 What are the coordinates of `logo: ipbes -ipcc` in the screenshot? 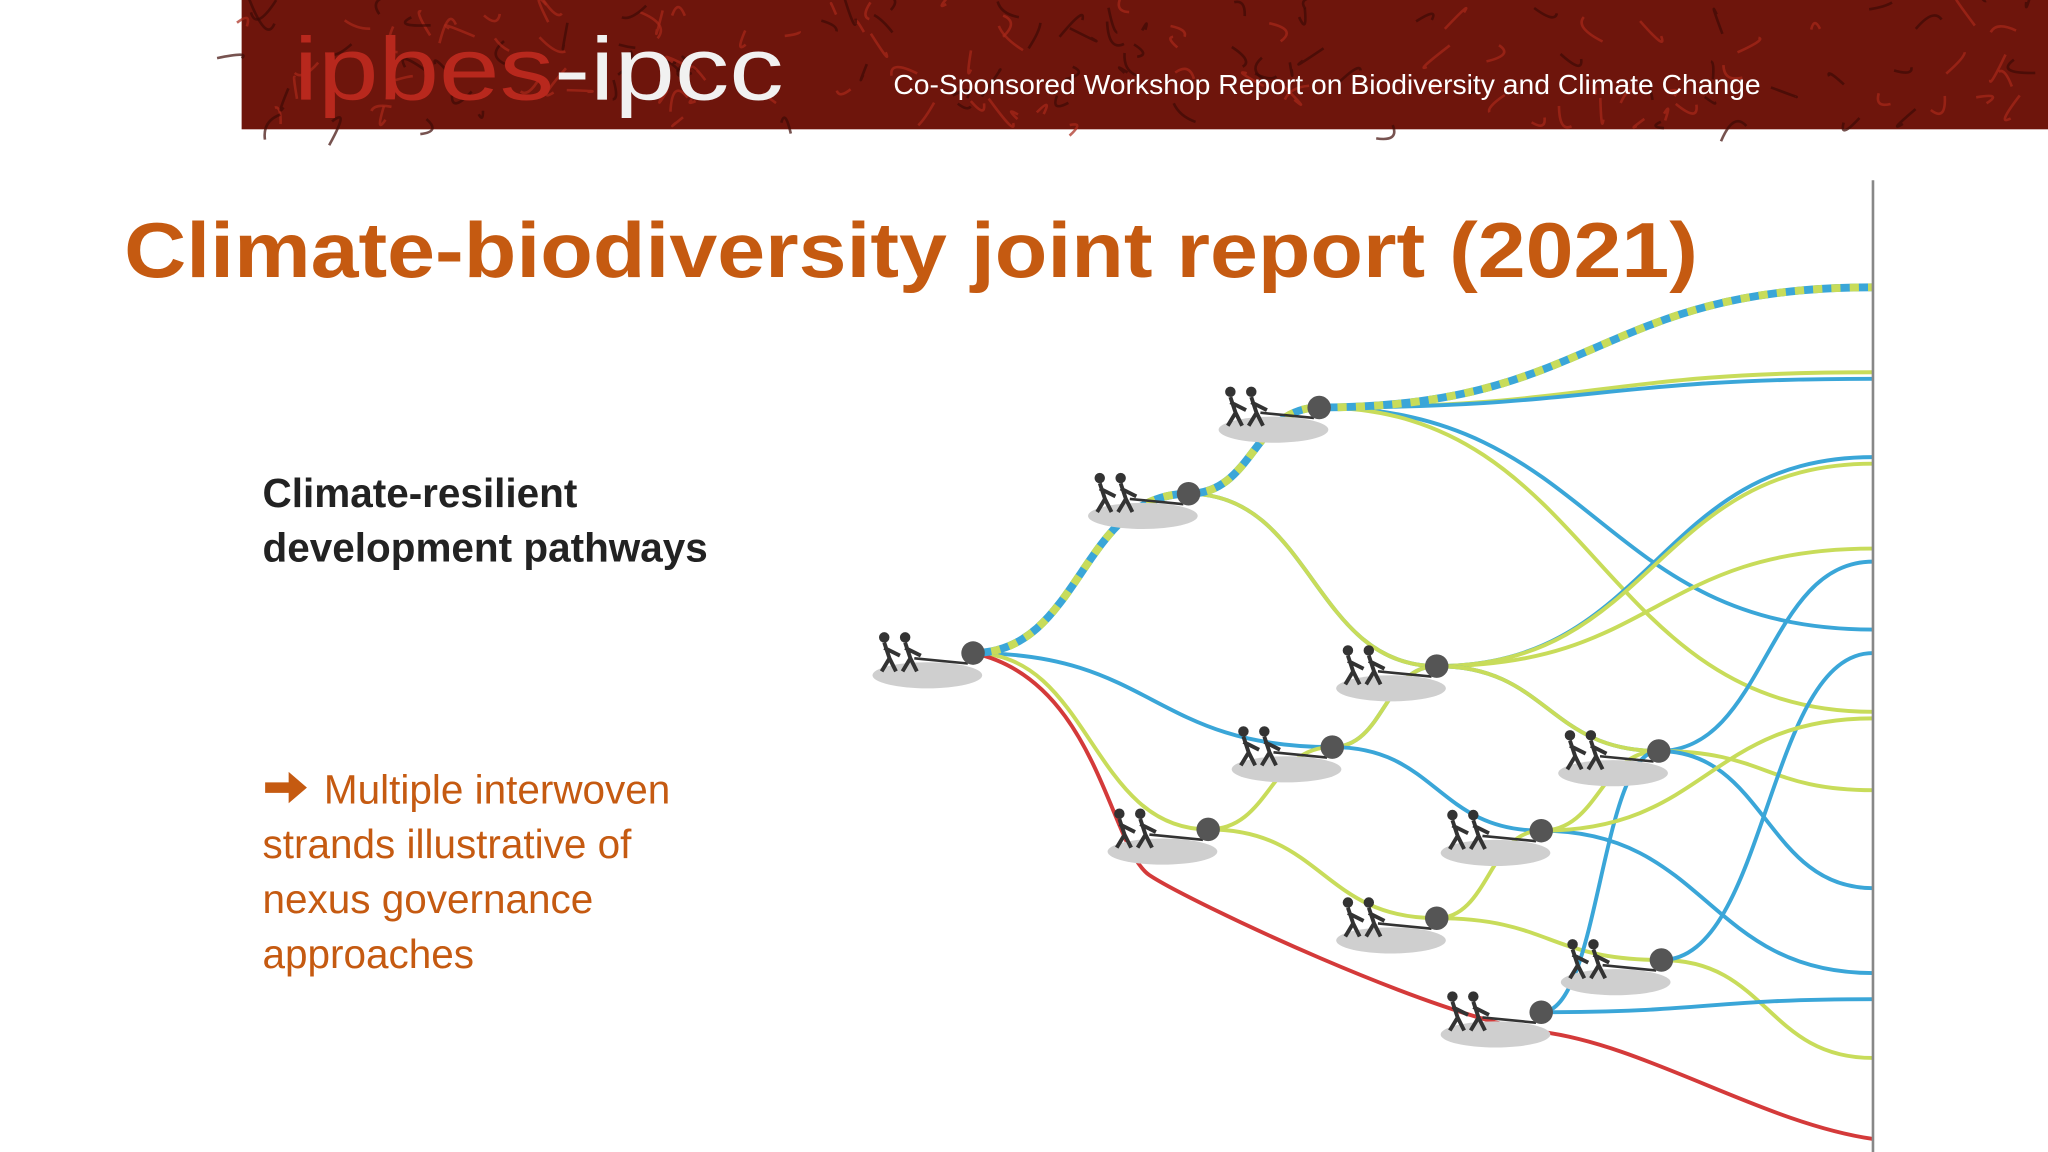 It's located at (539, 68).